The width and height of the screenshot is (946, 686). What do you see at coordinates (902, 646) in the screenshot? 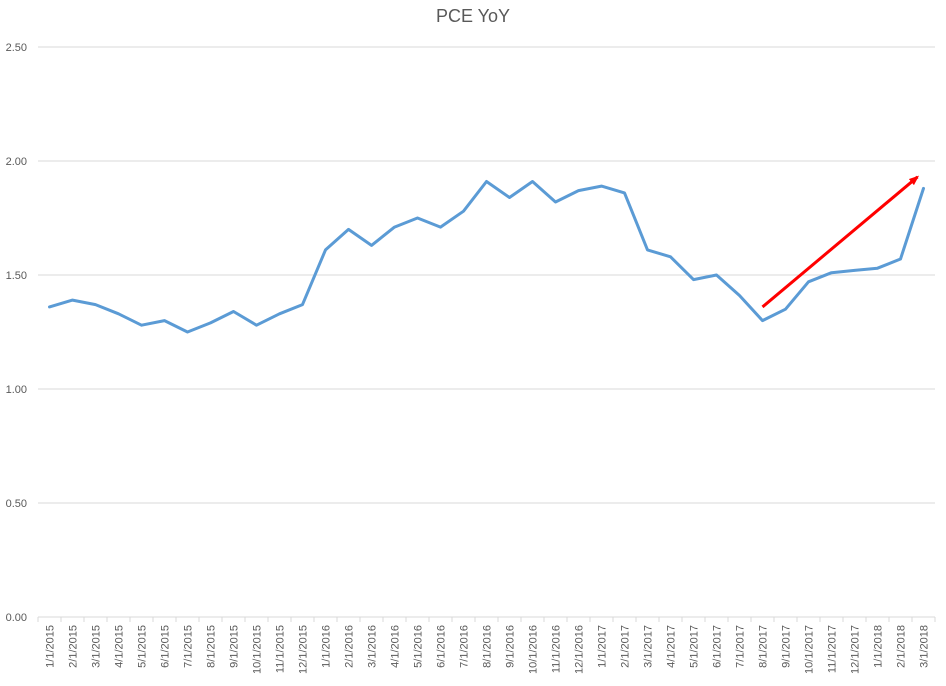
I see `x-tick-label: 2/1/2018` at bounding box center [902, 646].